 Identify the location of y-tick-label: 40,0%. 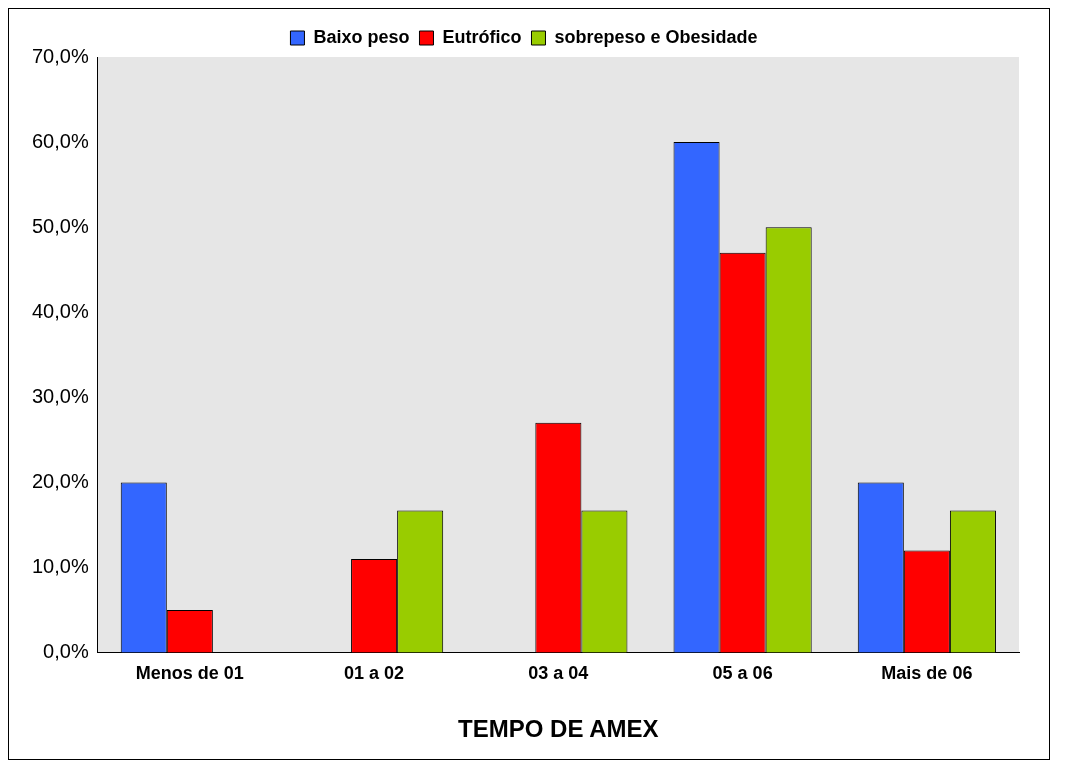
(60, 310).